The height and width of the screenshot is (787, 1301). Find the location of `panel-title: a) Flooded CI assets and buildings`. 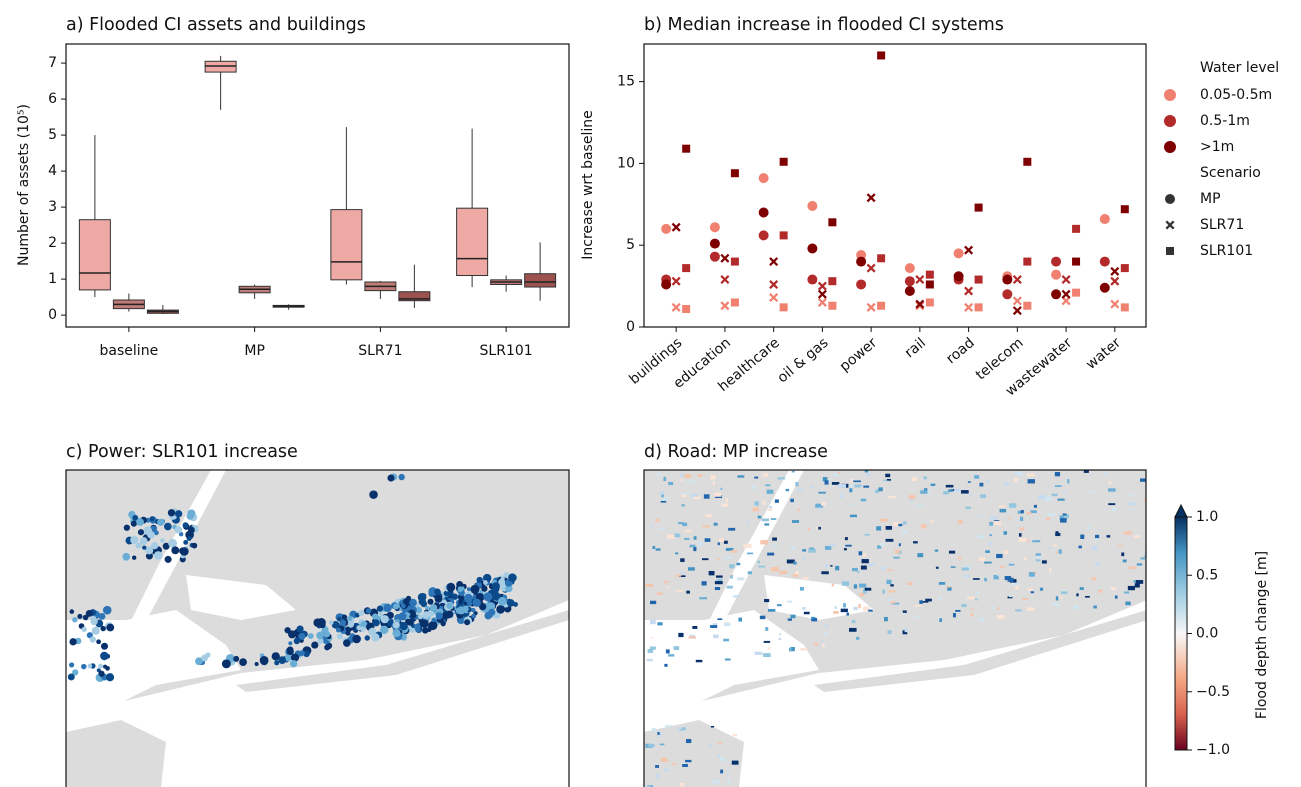

panel-title: a) Flooded CI assets and buildings is located at coordinates (216, 25).